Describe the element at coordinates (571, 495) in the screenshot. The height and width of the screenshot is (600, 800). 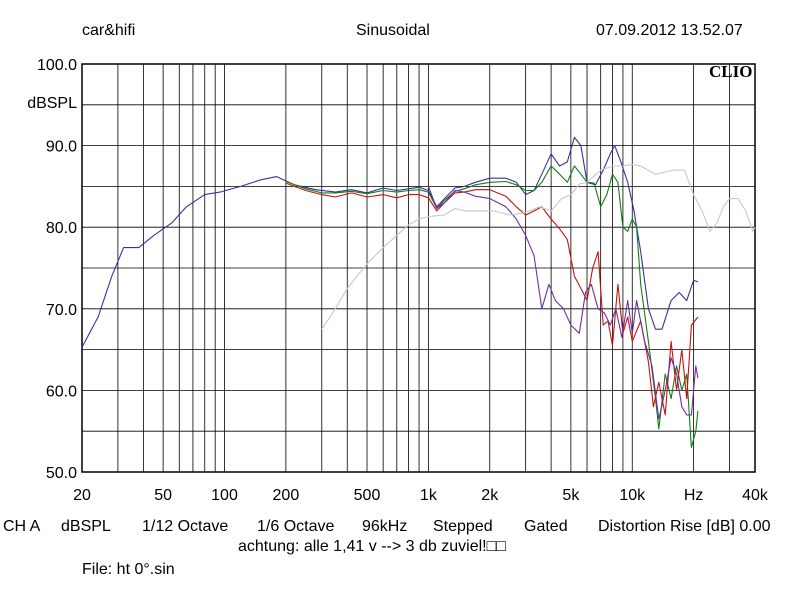
I see `x-tick-label: 5k` at that location.